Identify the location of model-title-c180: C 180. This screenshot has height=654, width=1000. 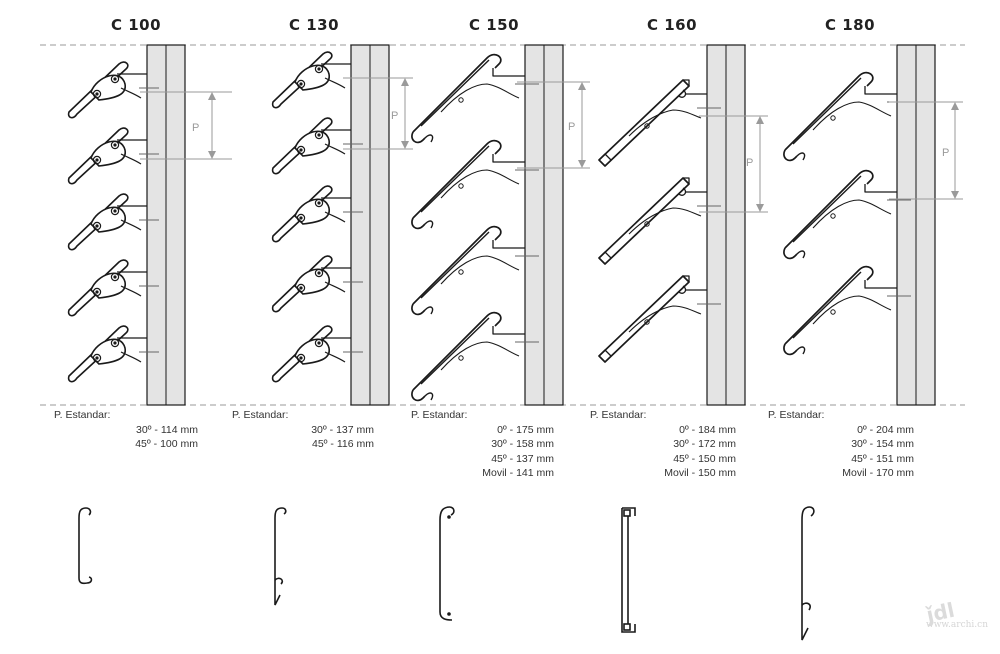
(850, 25).